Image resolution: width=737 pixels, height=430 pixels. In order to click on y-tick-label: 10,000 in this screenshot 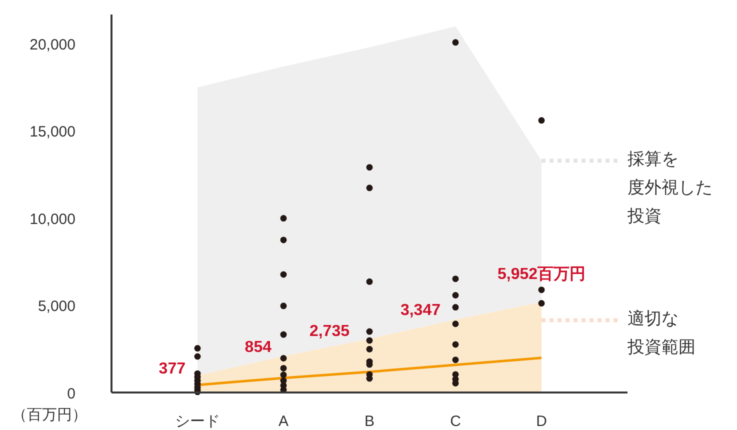, I will do `click(53, 219)`.